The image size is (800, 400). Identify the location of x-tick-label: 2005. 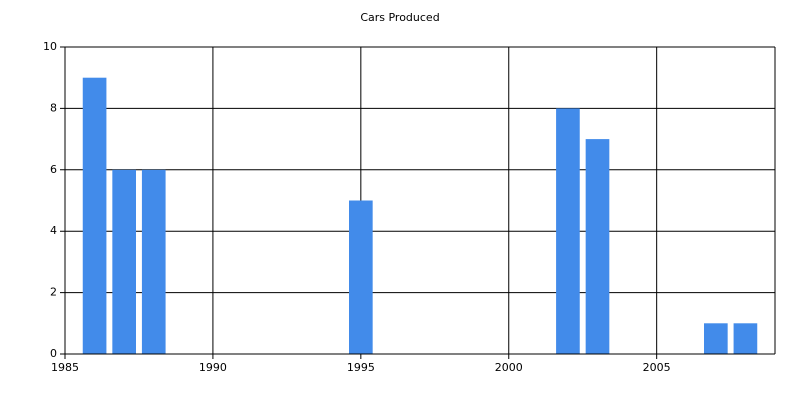
(657, 367).